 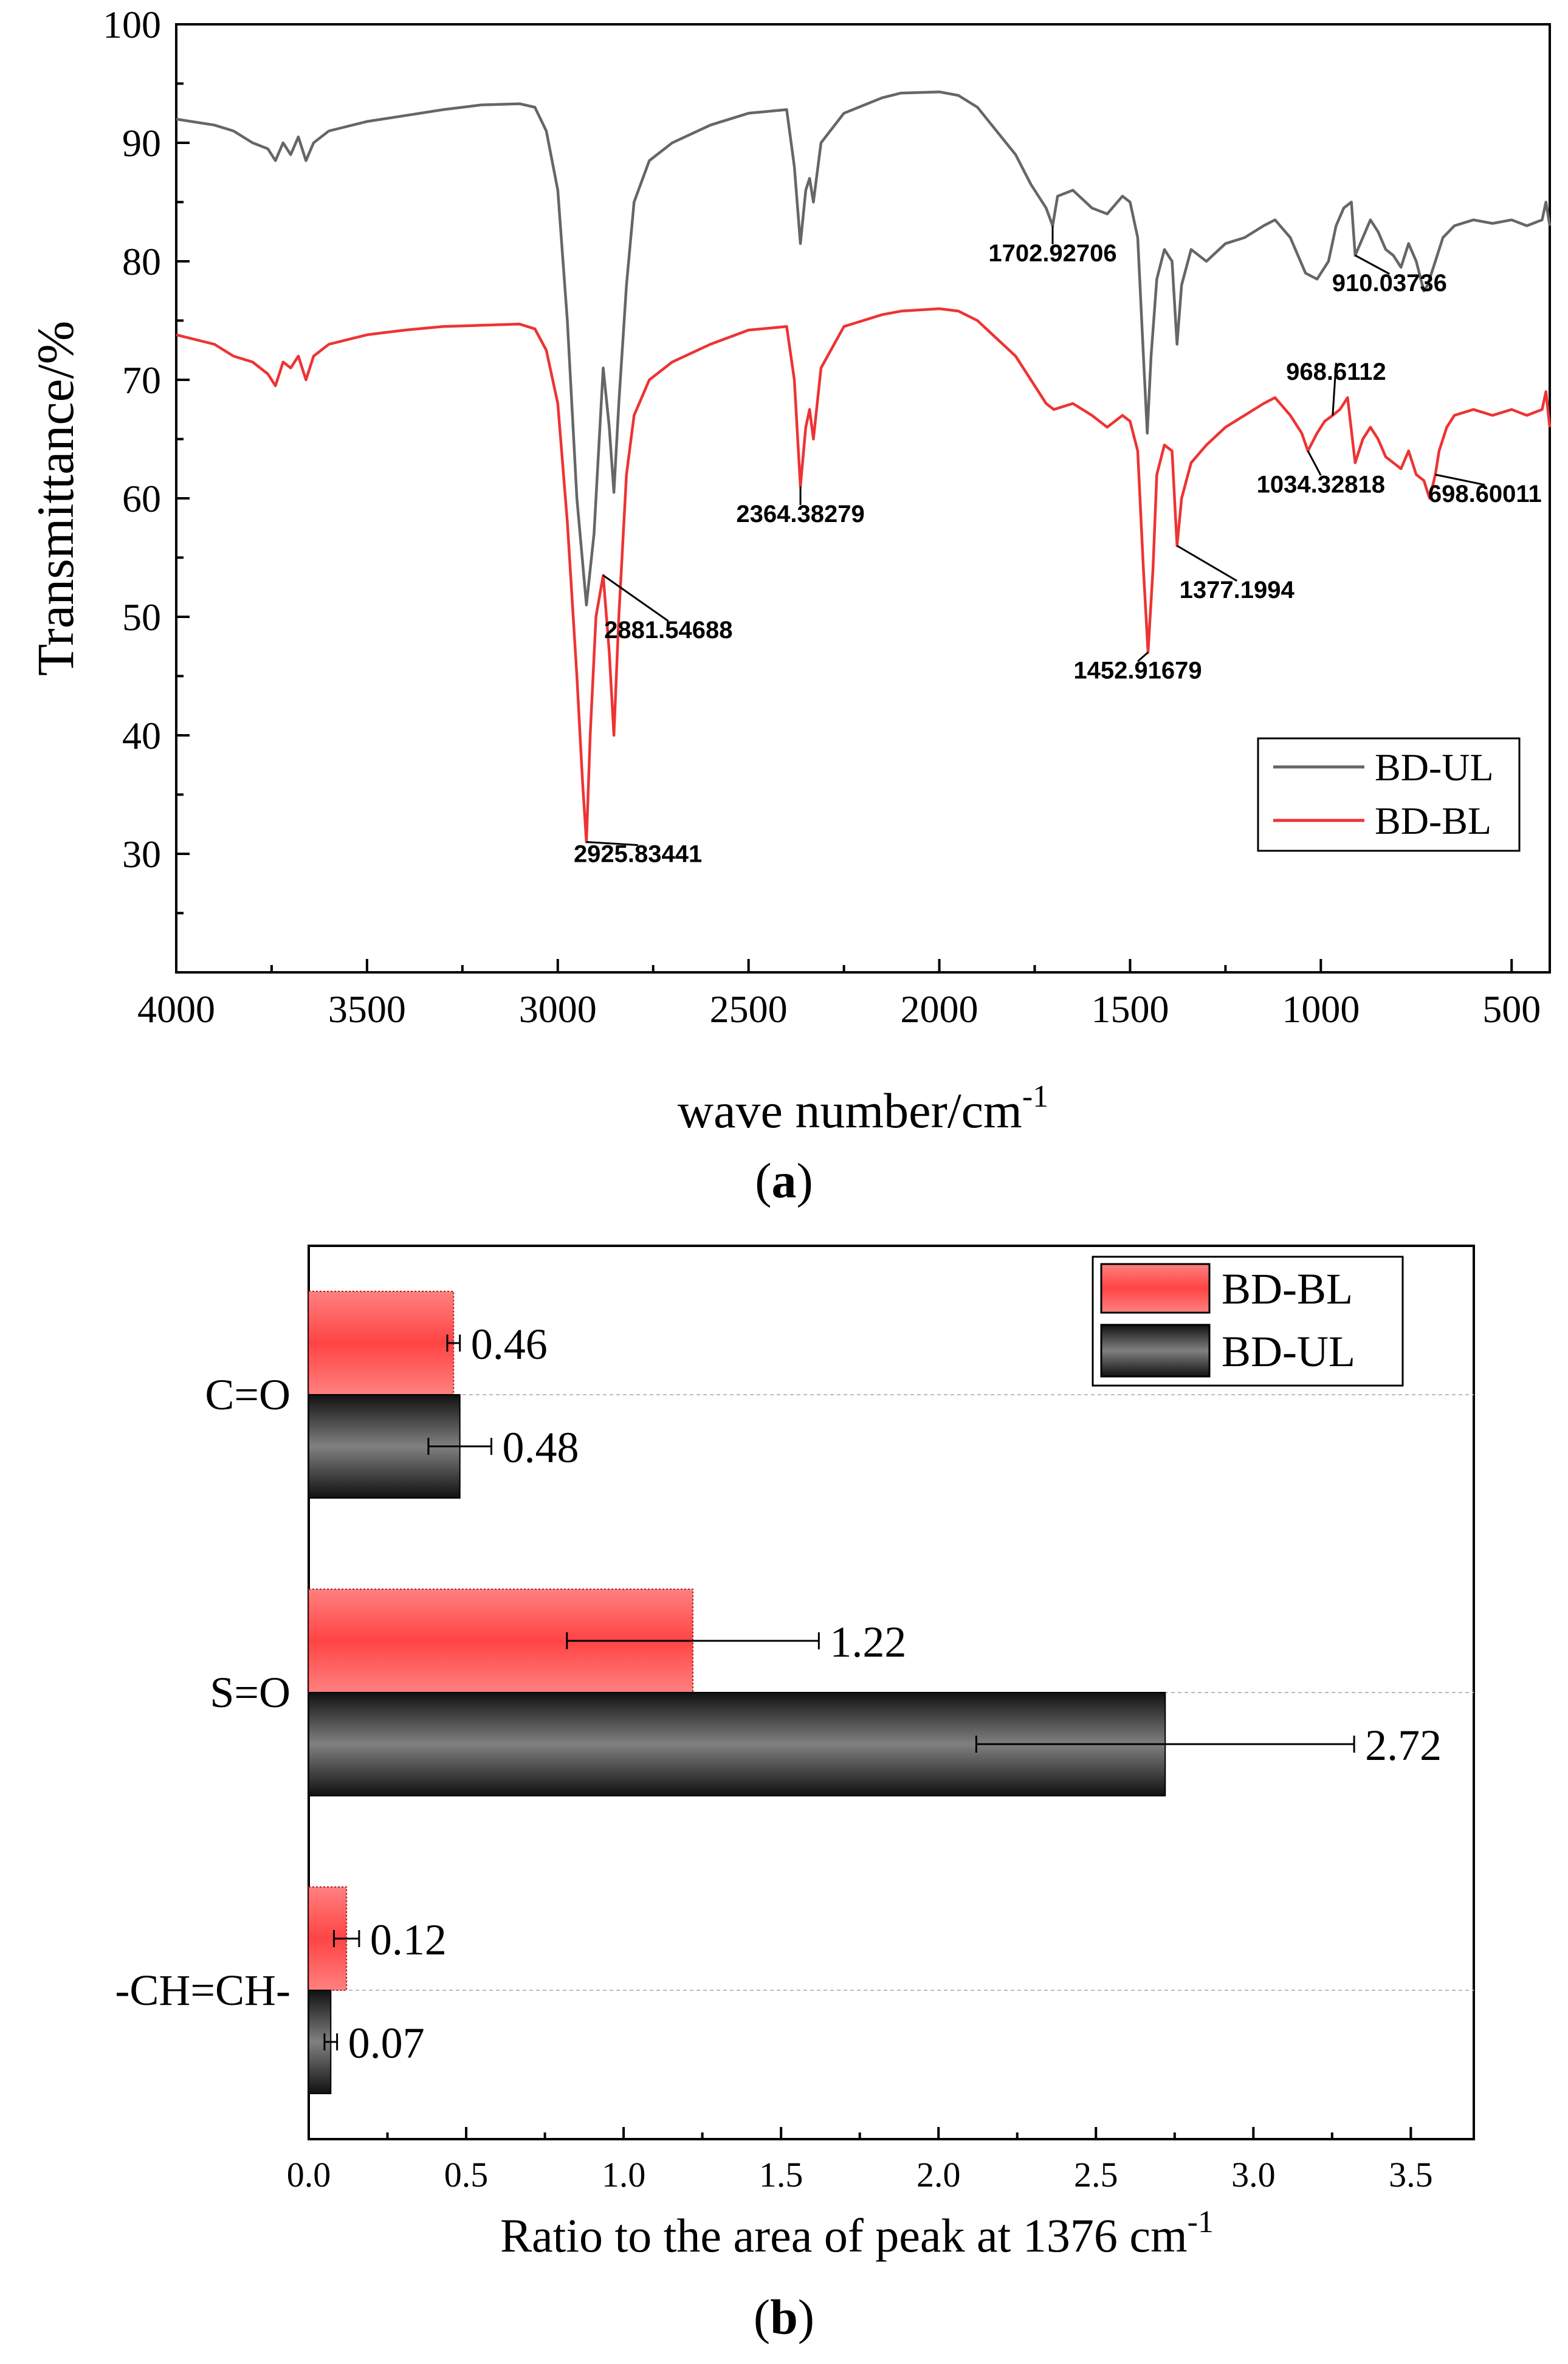 I want to click on x-tick-label-a: 1000, so click(x=1321, y=1009).